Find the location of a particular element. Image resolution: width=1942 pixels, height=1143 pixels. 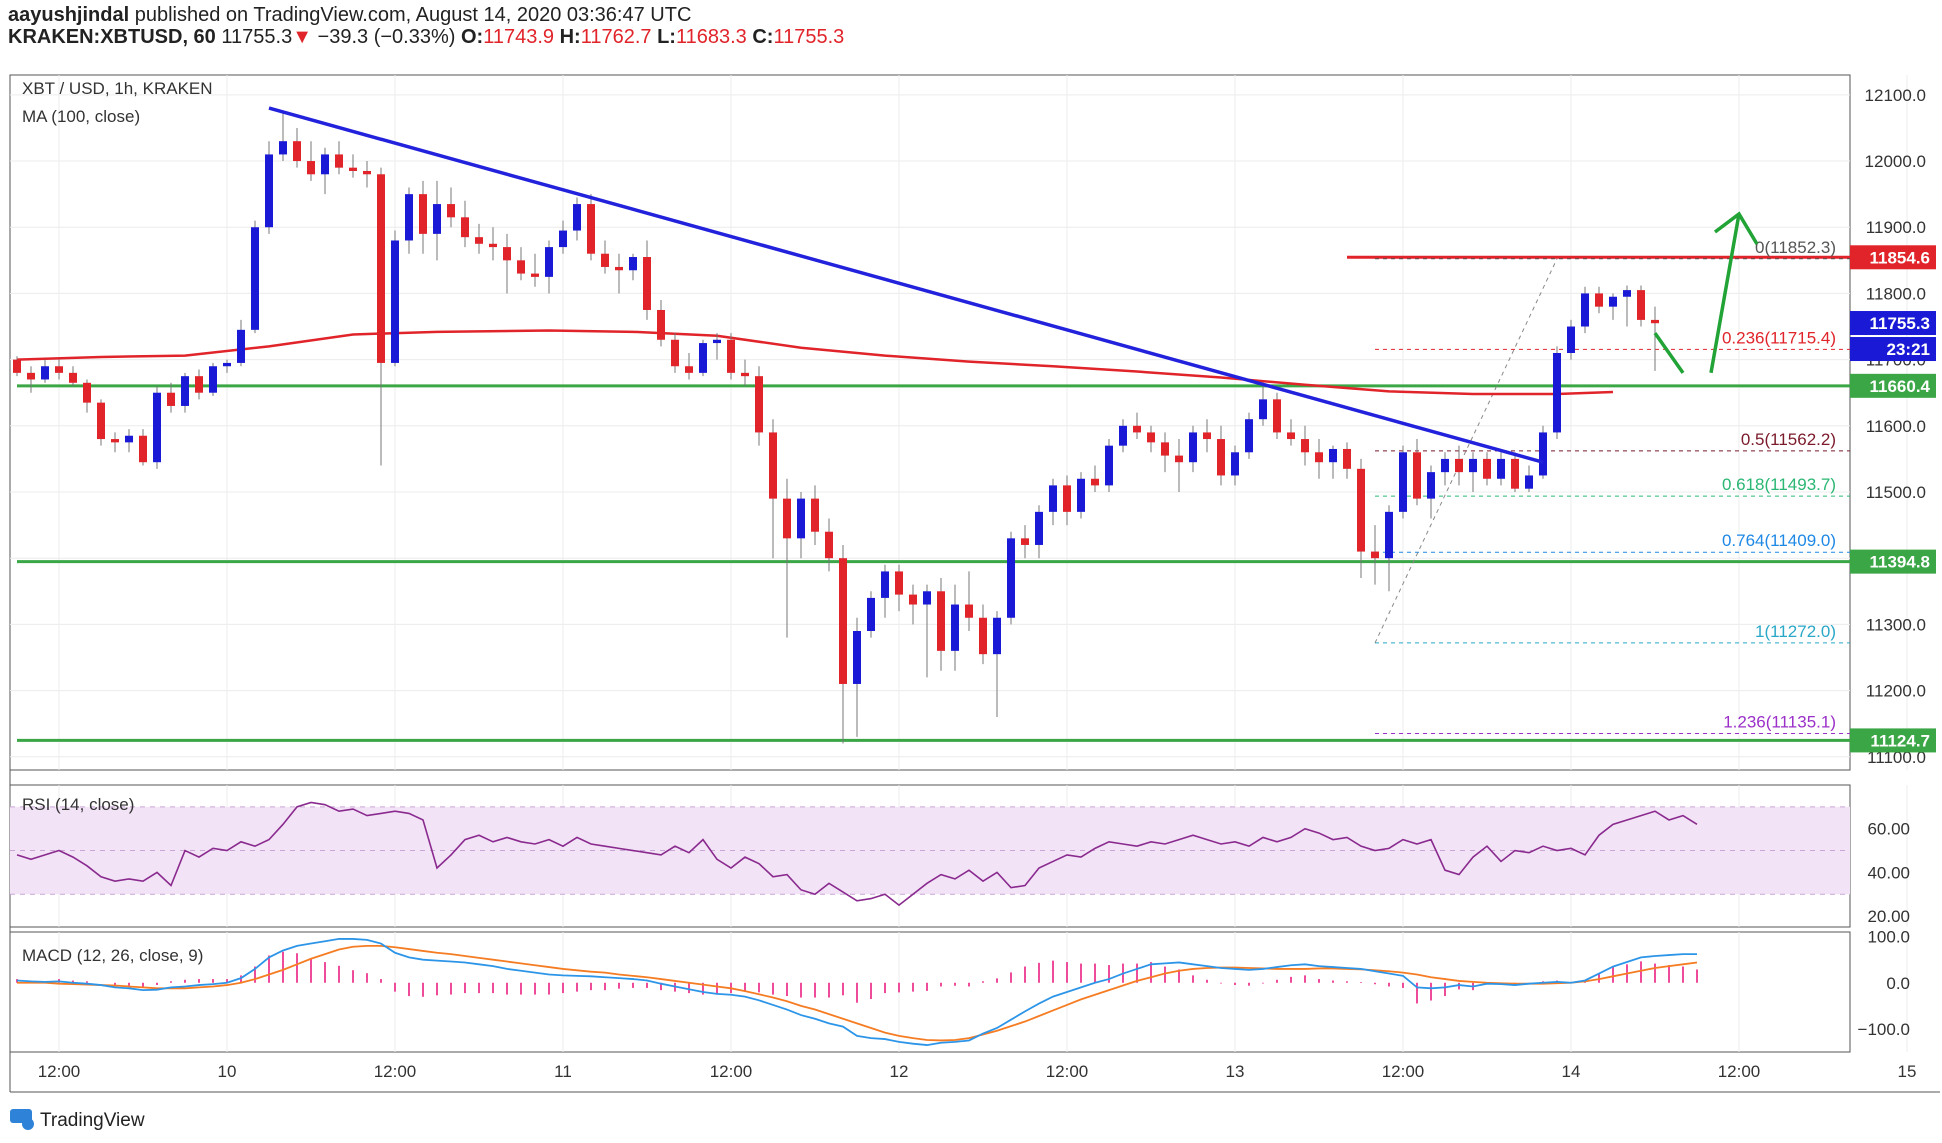

tradingview-brand: TradingView is located at coordinates (92, 1120).